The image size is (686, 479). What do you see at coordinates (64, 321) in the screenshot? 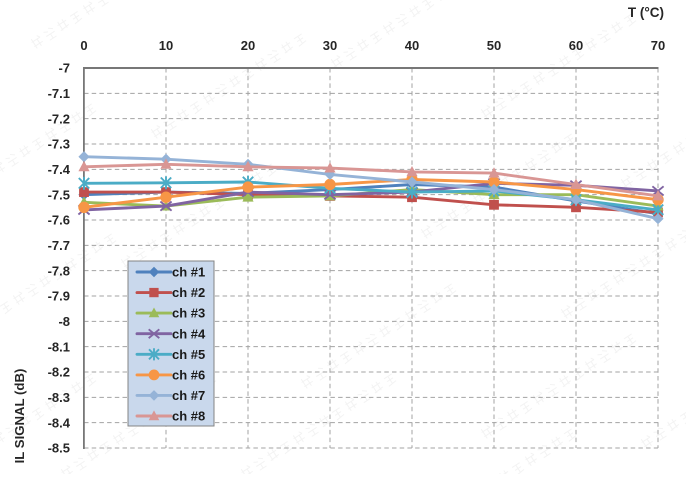
I see `svg-text: -8` at bounding box center [64, 321].